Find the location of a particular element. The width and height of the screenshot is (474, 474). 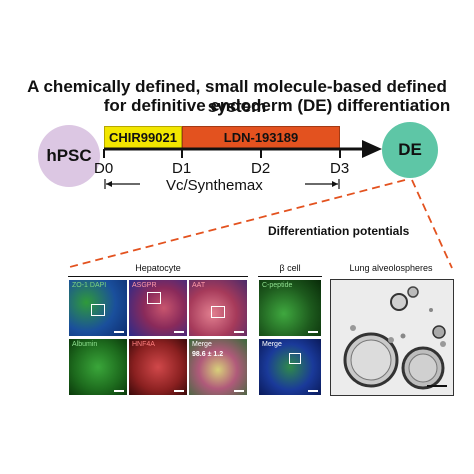

hep-panel-zo1-scale is located at coordinates (119, 332).